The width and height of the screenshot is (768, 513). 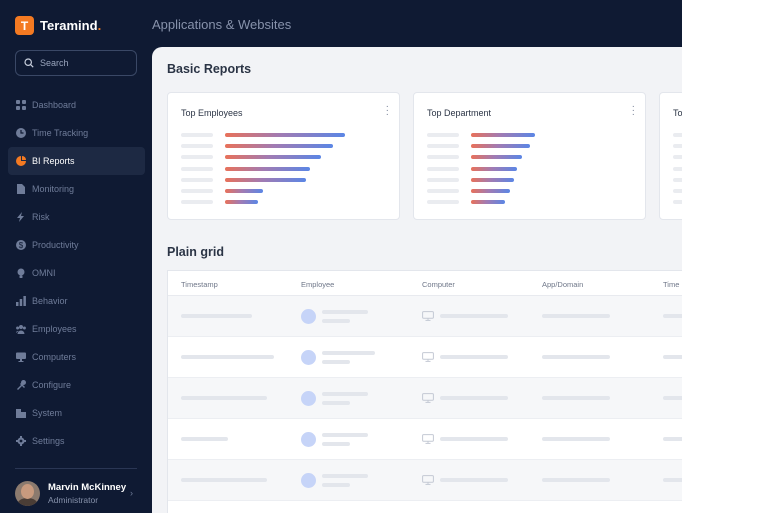 I want to click on sidebar-item-dashboard: Dashboard, so click(x=76, y=105).